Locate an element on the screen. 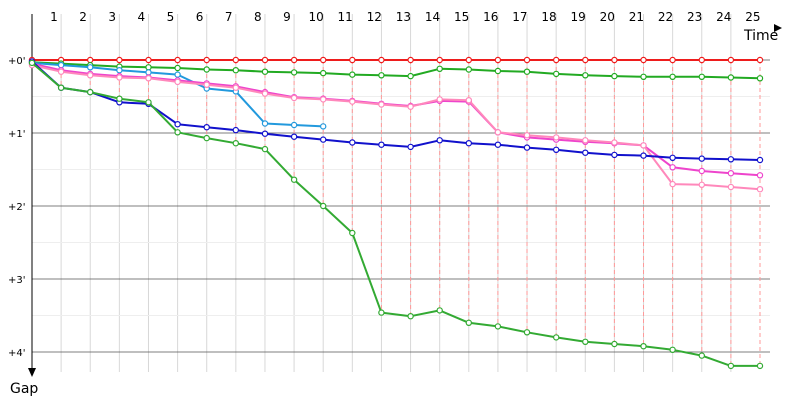  x-tick-label: 16 is located at coordinates (490, 17).